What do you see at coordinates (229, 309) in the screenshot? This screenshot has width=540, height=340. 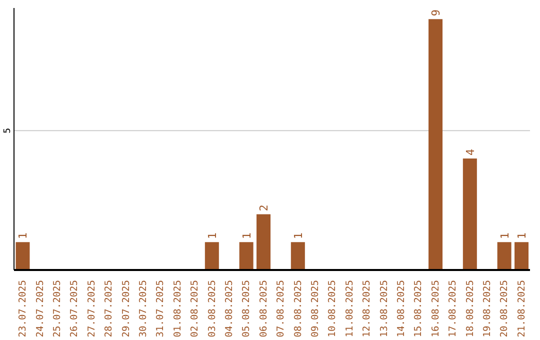 I see `x-tick-label: 04.08.2025` at bounding box center [229, 309].